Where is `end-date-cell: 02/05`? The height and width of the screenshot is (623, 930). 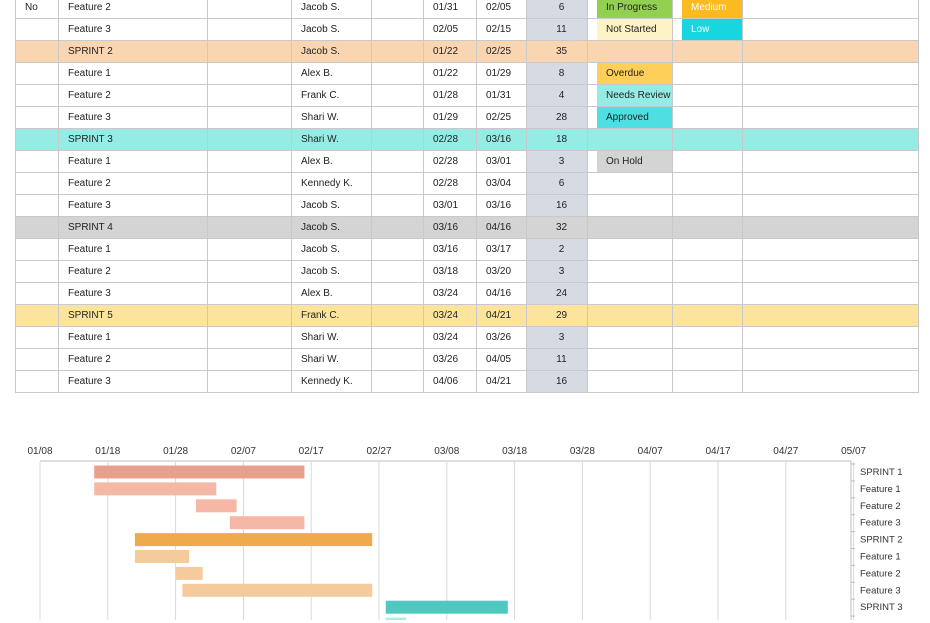 end-date-cell: 02/05 is located at coordinates (501, 9).